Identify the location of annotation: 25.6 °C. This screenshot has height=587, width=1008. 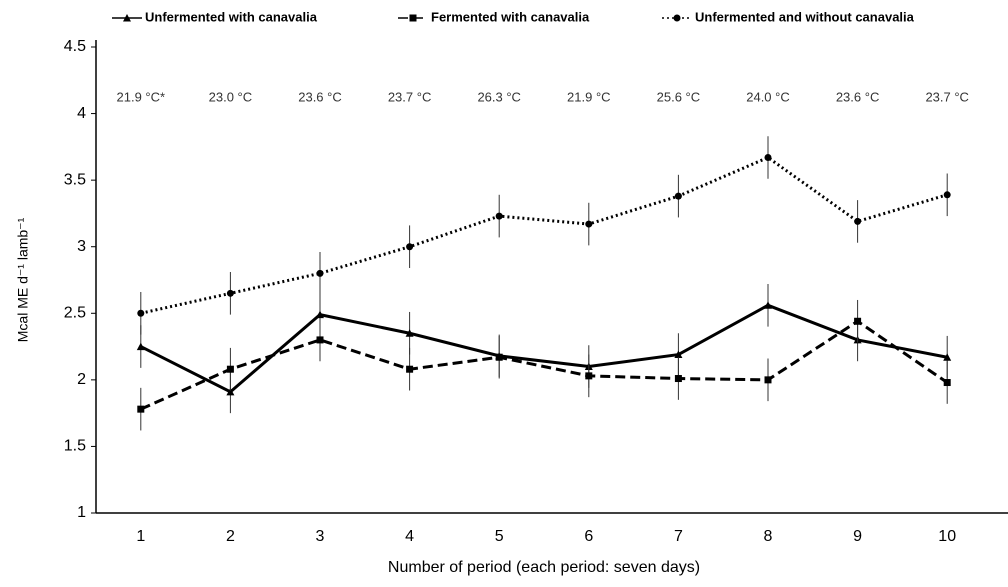
(679, 96).